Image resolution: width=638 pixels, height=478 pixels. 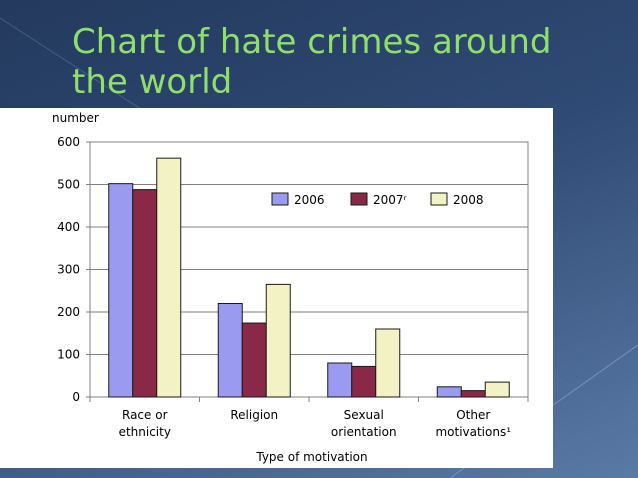 I want to click on legend-label: 2006, so click(x=309, y=200).